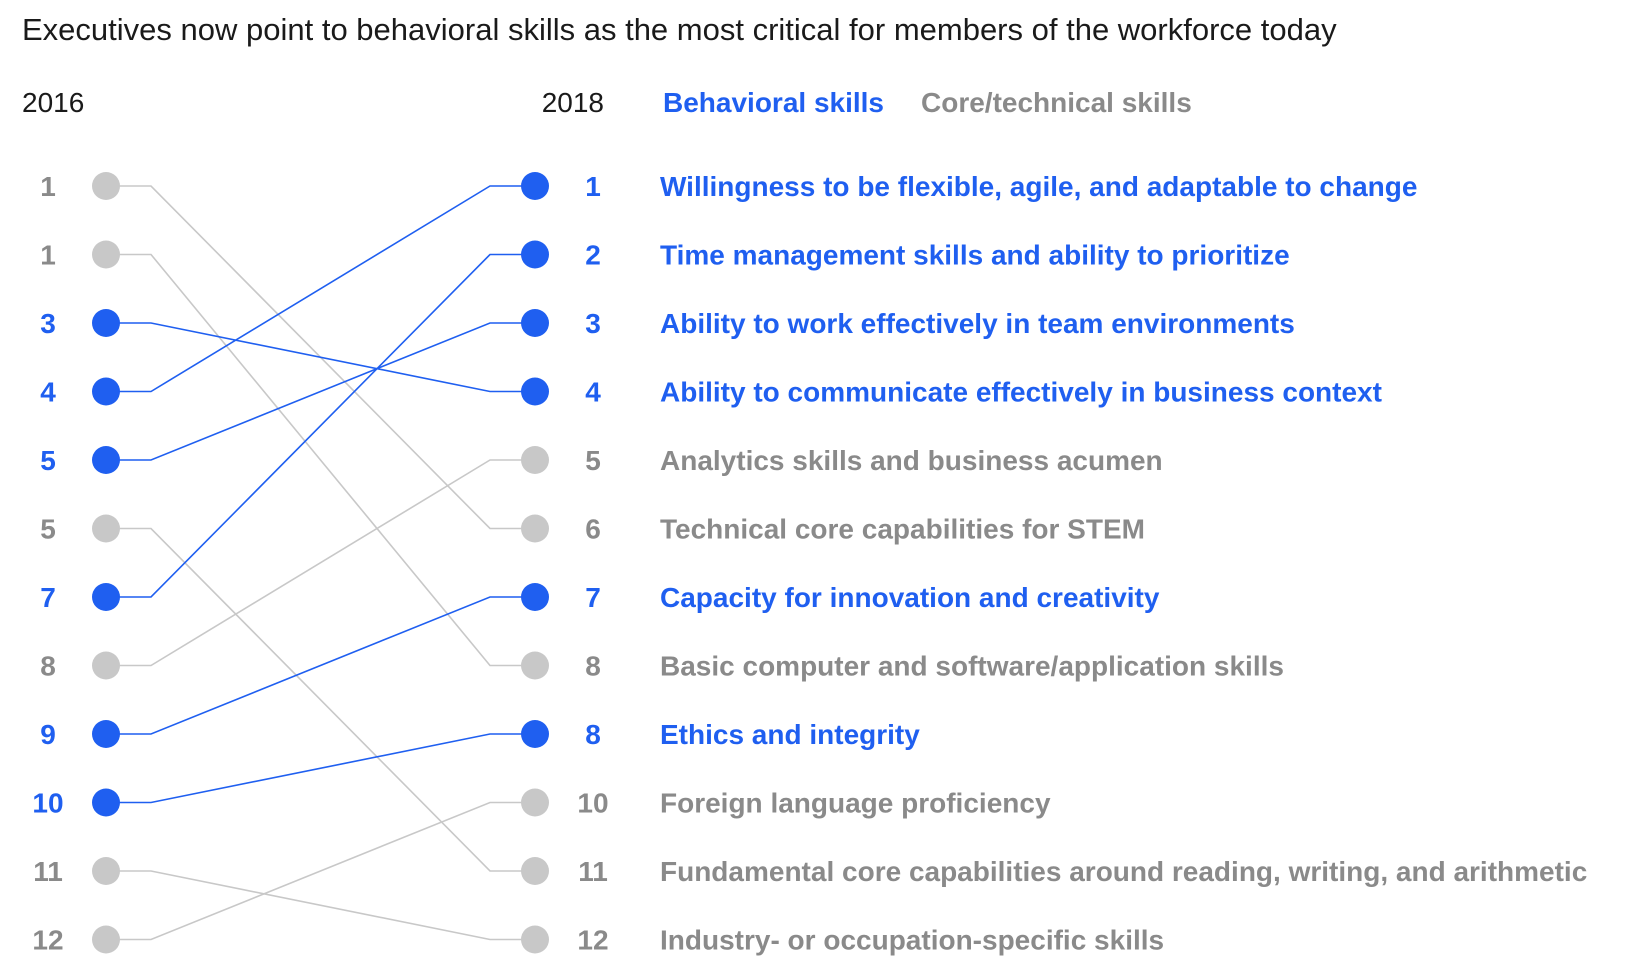 The image size is (1642, 962). Describe the element at coordinates (855, 803) in the screenshot. I see `skill-label: Foreign language proficiency` at that location.